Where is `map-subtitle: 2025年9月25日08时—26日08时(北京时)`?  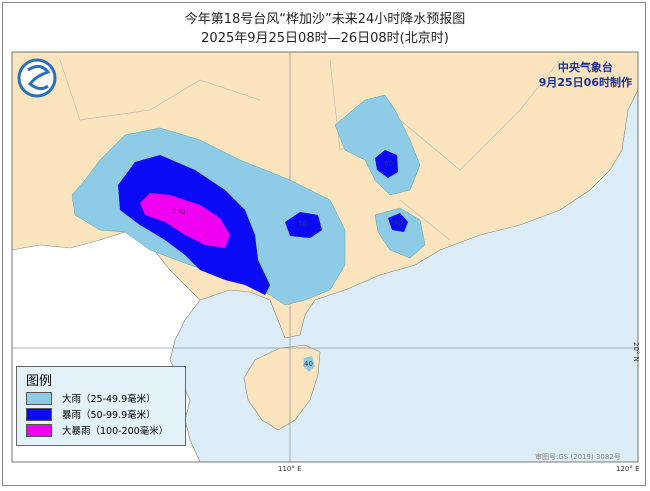 map-subtitle: 2025年9月25日08时—26日08时(北京时) is located at coordinates (325, 38).